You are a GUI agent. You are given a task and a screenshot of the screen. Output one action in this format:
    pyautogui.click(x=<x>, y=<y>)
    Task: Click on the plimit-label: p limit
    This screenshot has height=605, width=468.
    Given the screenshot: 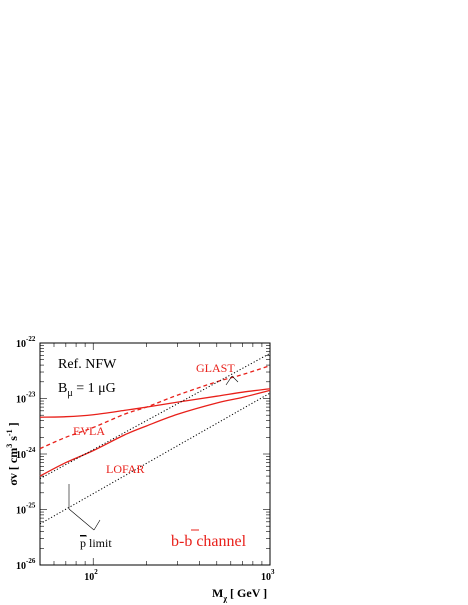 What is the action you would take?
    pyautogui.click(x=96, y=543)
    